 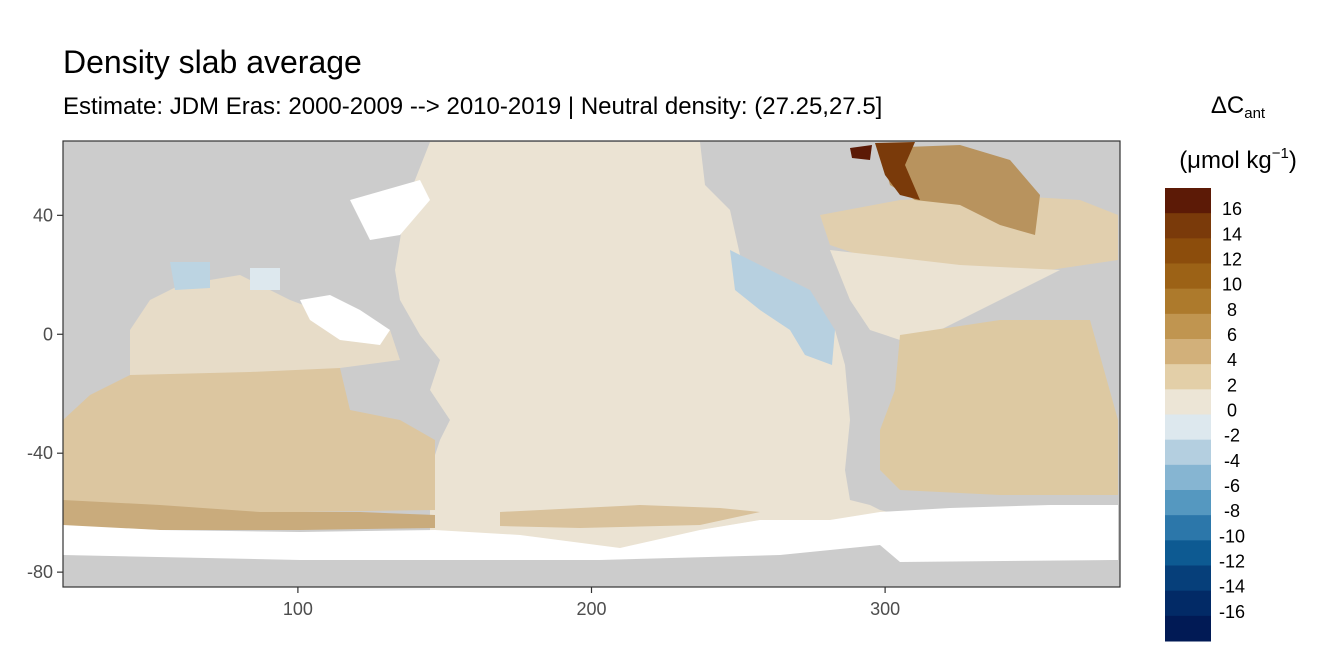 I want to click on region-indian-south, so click(x=249, y=440).